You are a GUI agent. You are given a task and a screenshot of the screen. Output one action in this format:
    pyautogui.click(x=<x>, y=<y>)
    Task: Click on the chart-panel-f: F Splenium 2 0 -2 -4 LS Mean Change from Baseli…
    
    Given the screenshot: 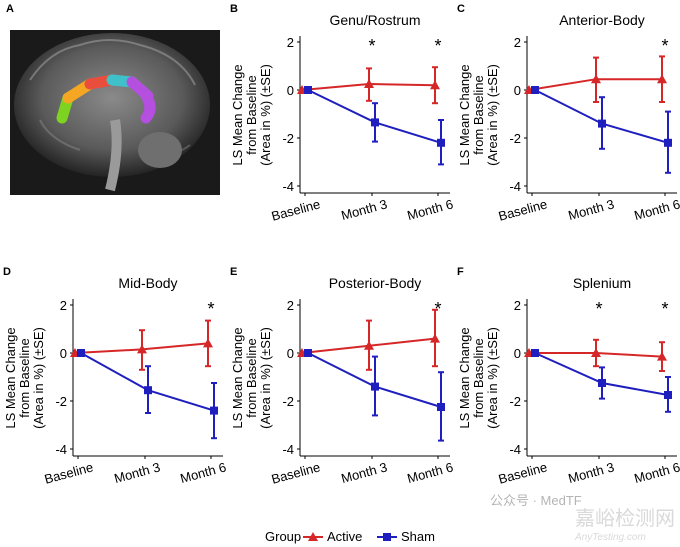 What is the action you would take?
    pyautogui.click(x=568, y=376)
    